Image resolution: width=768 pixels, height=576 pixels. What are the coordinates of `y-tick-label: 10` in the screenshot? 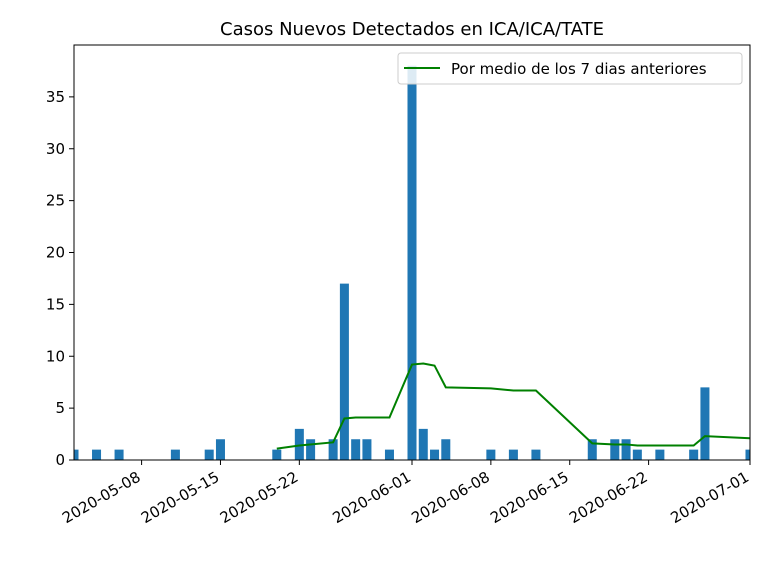 It's located at (55, 356).